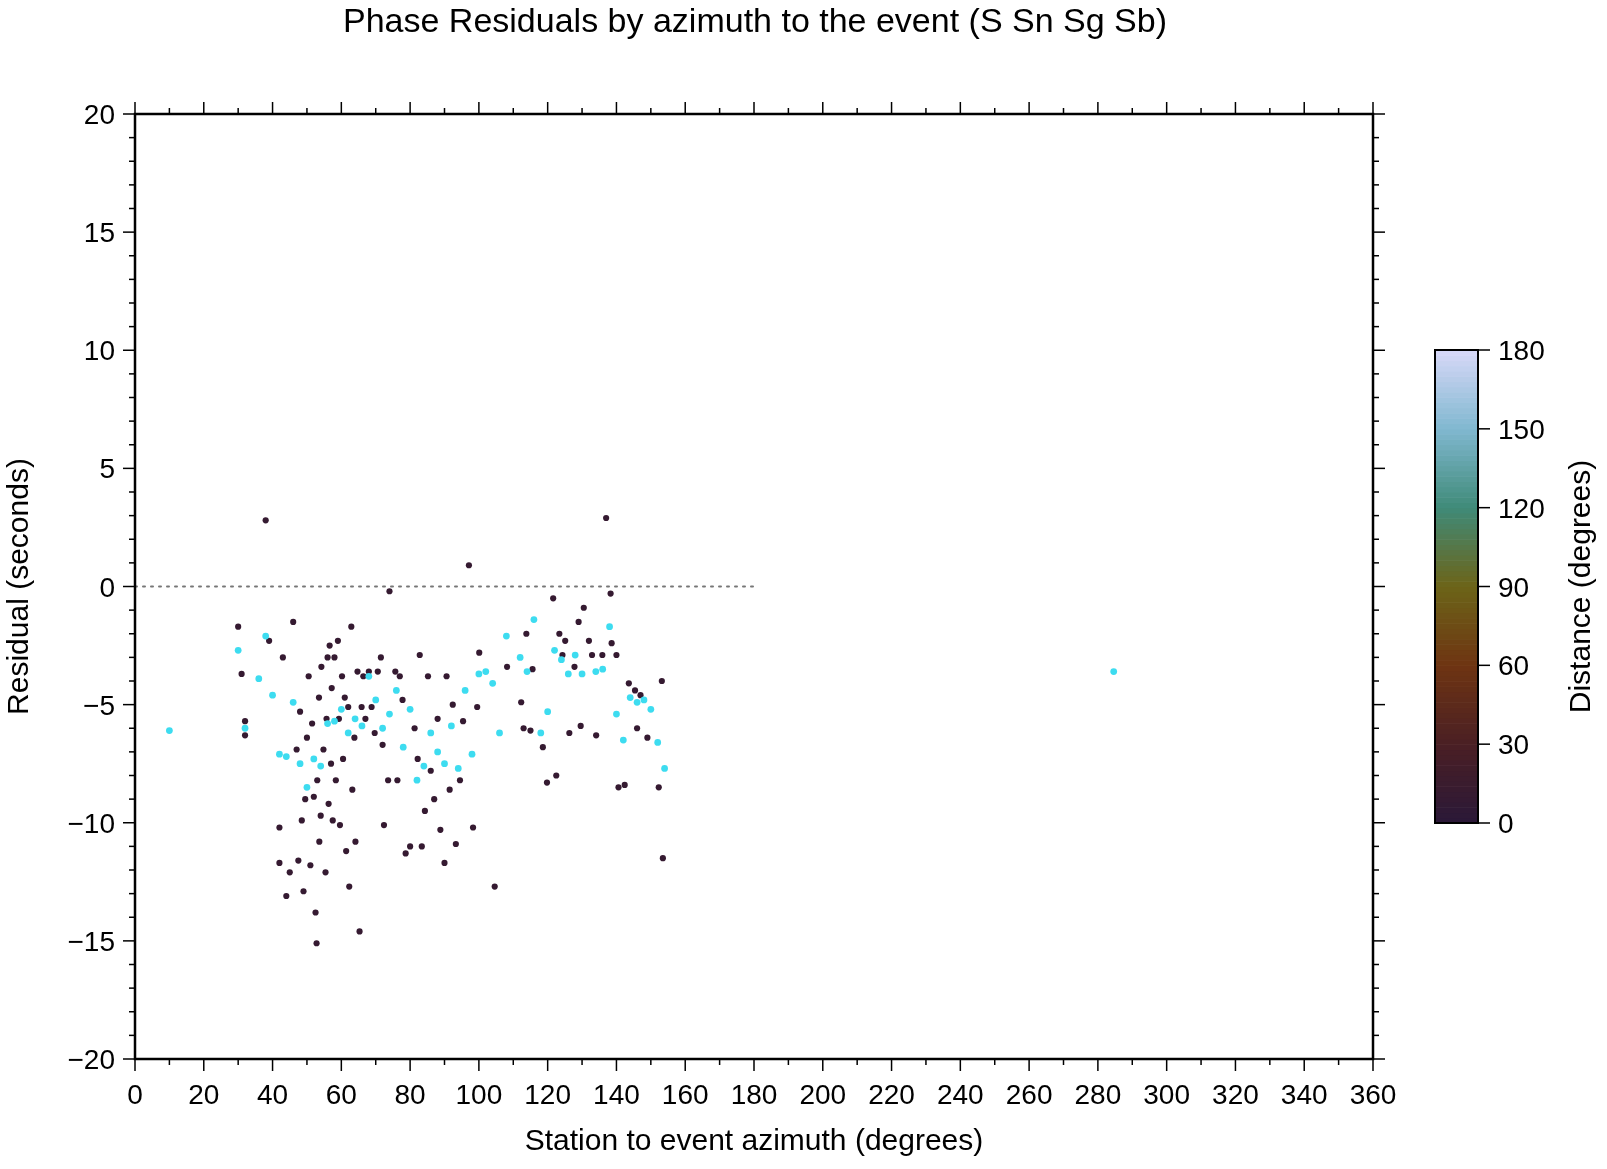 The height and width of the screenshot is (1169, 1607). What do you see at coordinates (99, 351) in the screenshot?
I see `y-tick-label: 10` at bounding box center [99, 351].